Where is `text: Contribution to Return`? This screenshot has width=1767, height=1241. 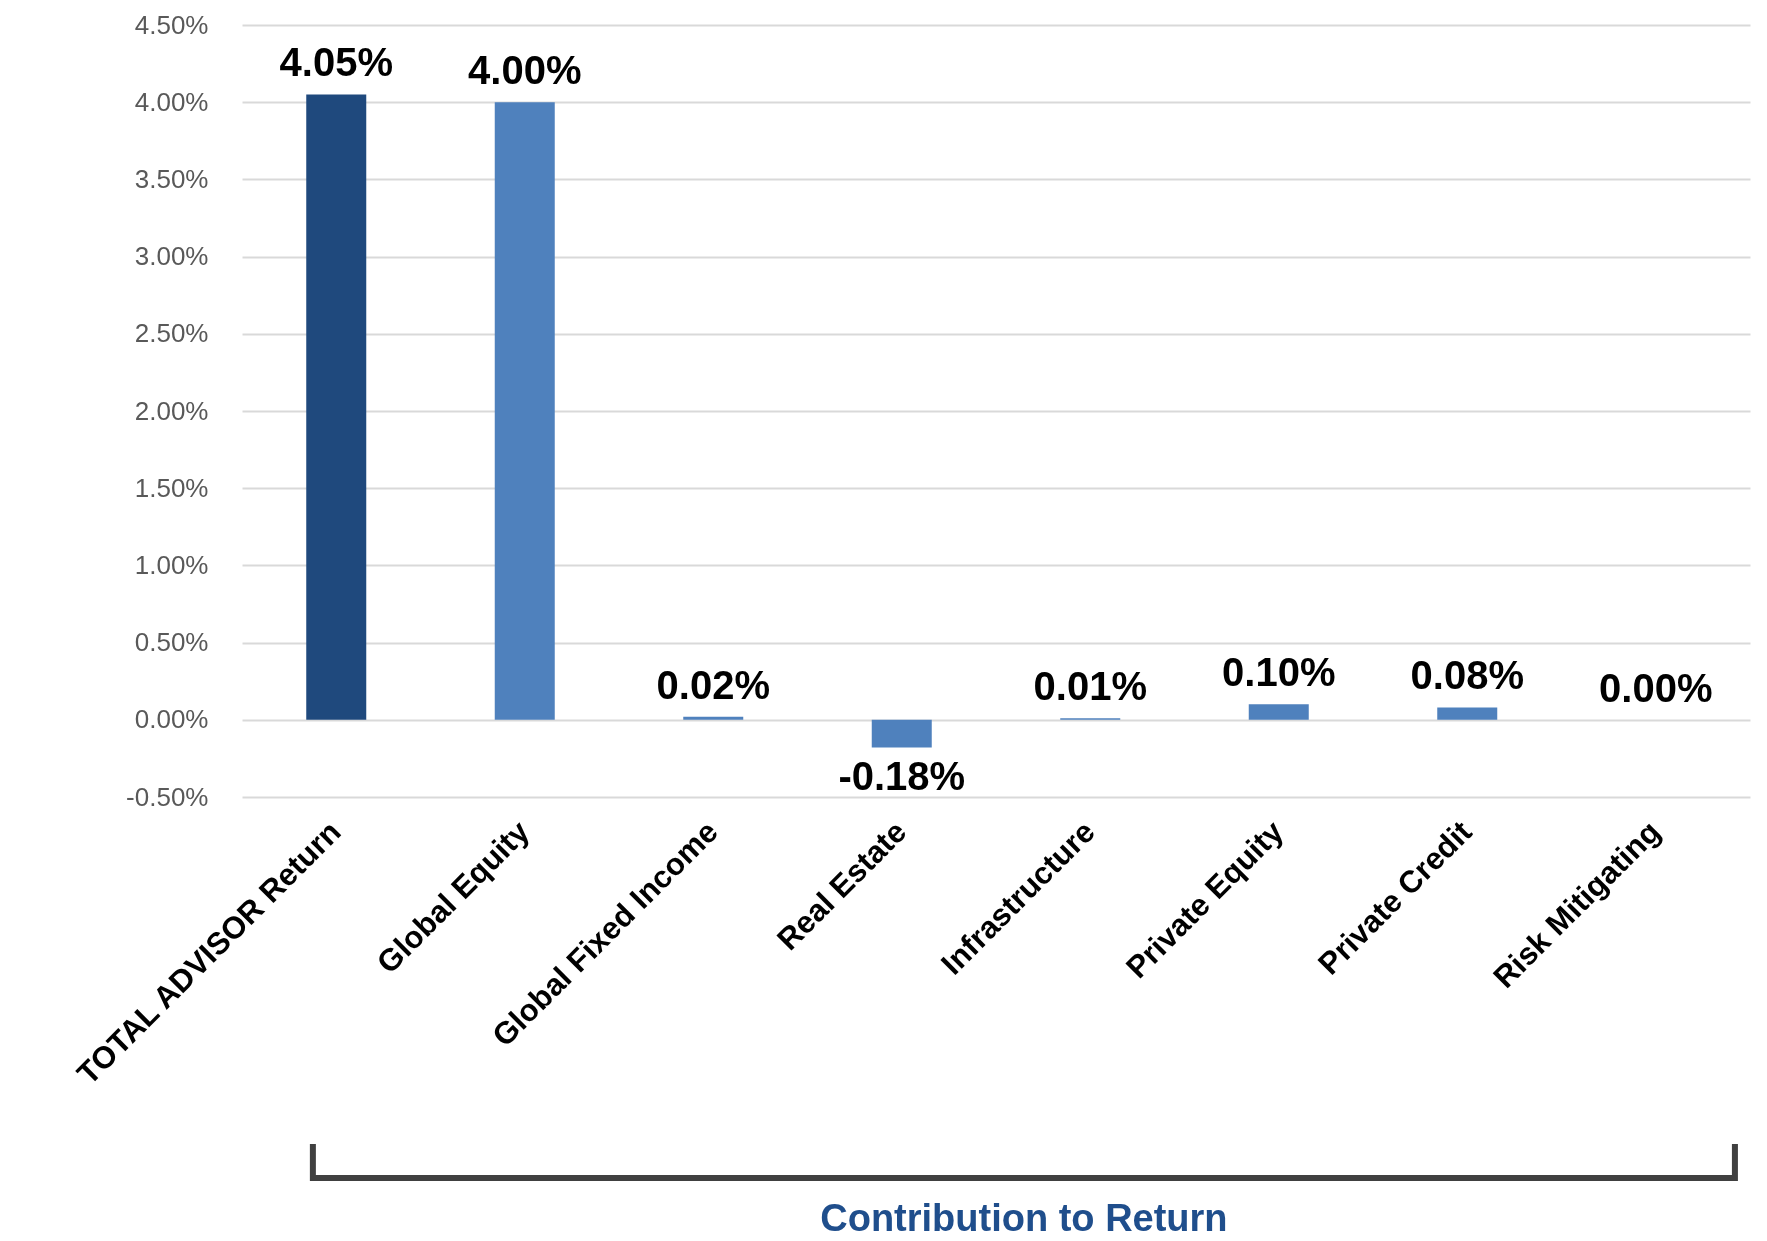 text: Contribution to Return is located at coordinates (1024, 1218).